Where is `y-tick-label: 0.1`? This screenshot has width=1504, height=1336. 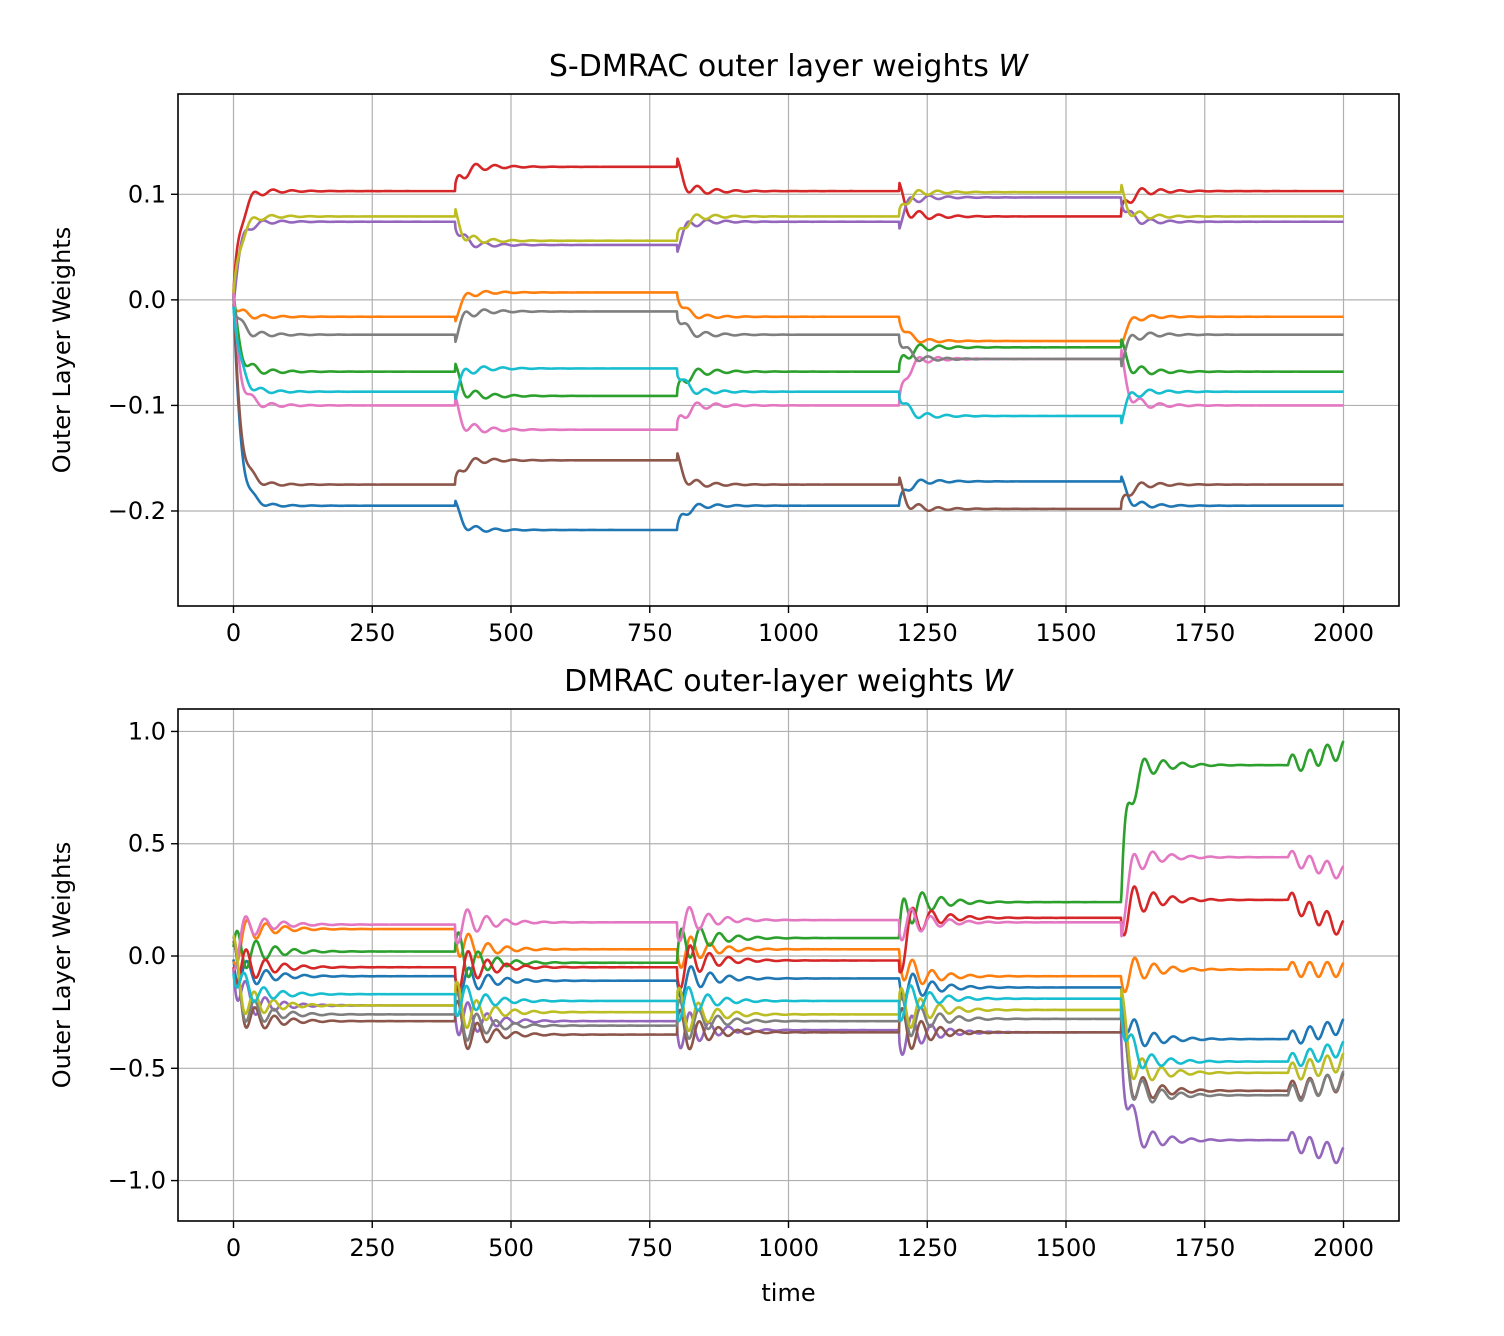
y-tick-label: 0.1 is located at coordinates (147, 194).